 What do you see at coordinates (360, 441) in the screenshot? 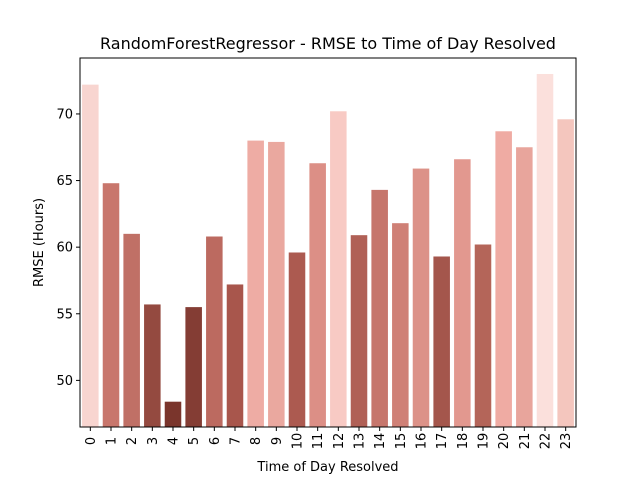
I see `x-tick-label: 13` at bounding box center [360, 441].